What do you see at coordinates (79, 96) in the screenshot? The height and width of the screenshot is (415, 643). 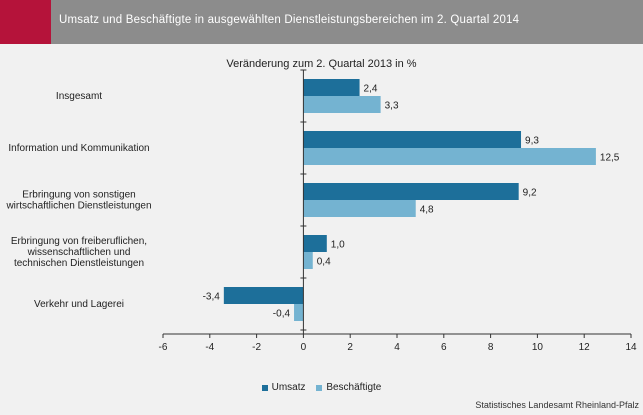 I see `category-label: Insgesamt` at bounding box center [79, 96].